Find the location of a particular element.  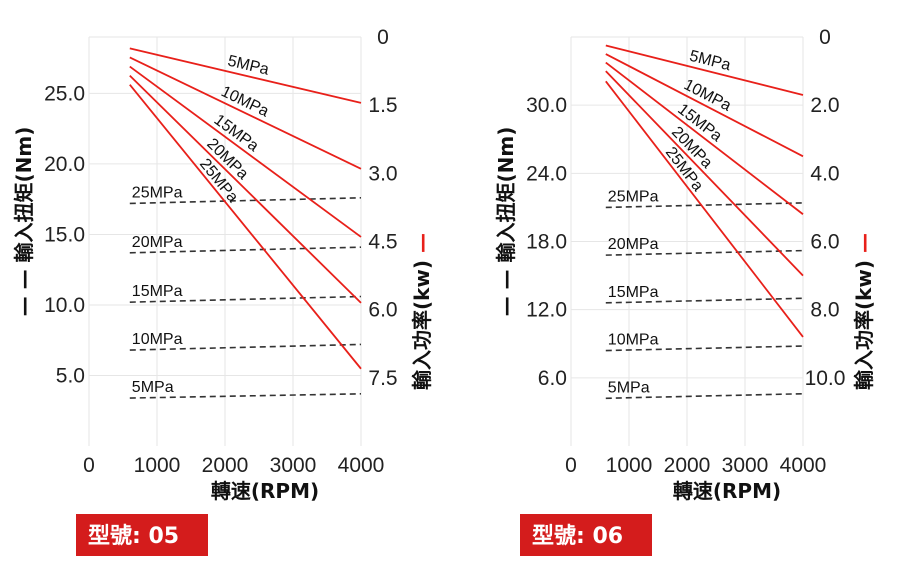

y-left-tick-label: 6.0 is located at coordinates (552, 378).